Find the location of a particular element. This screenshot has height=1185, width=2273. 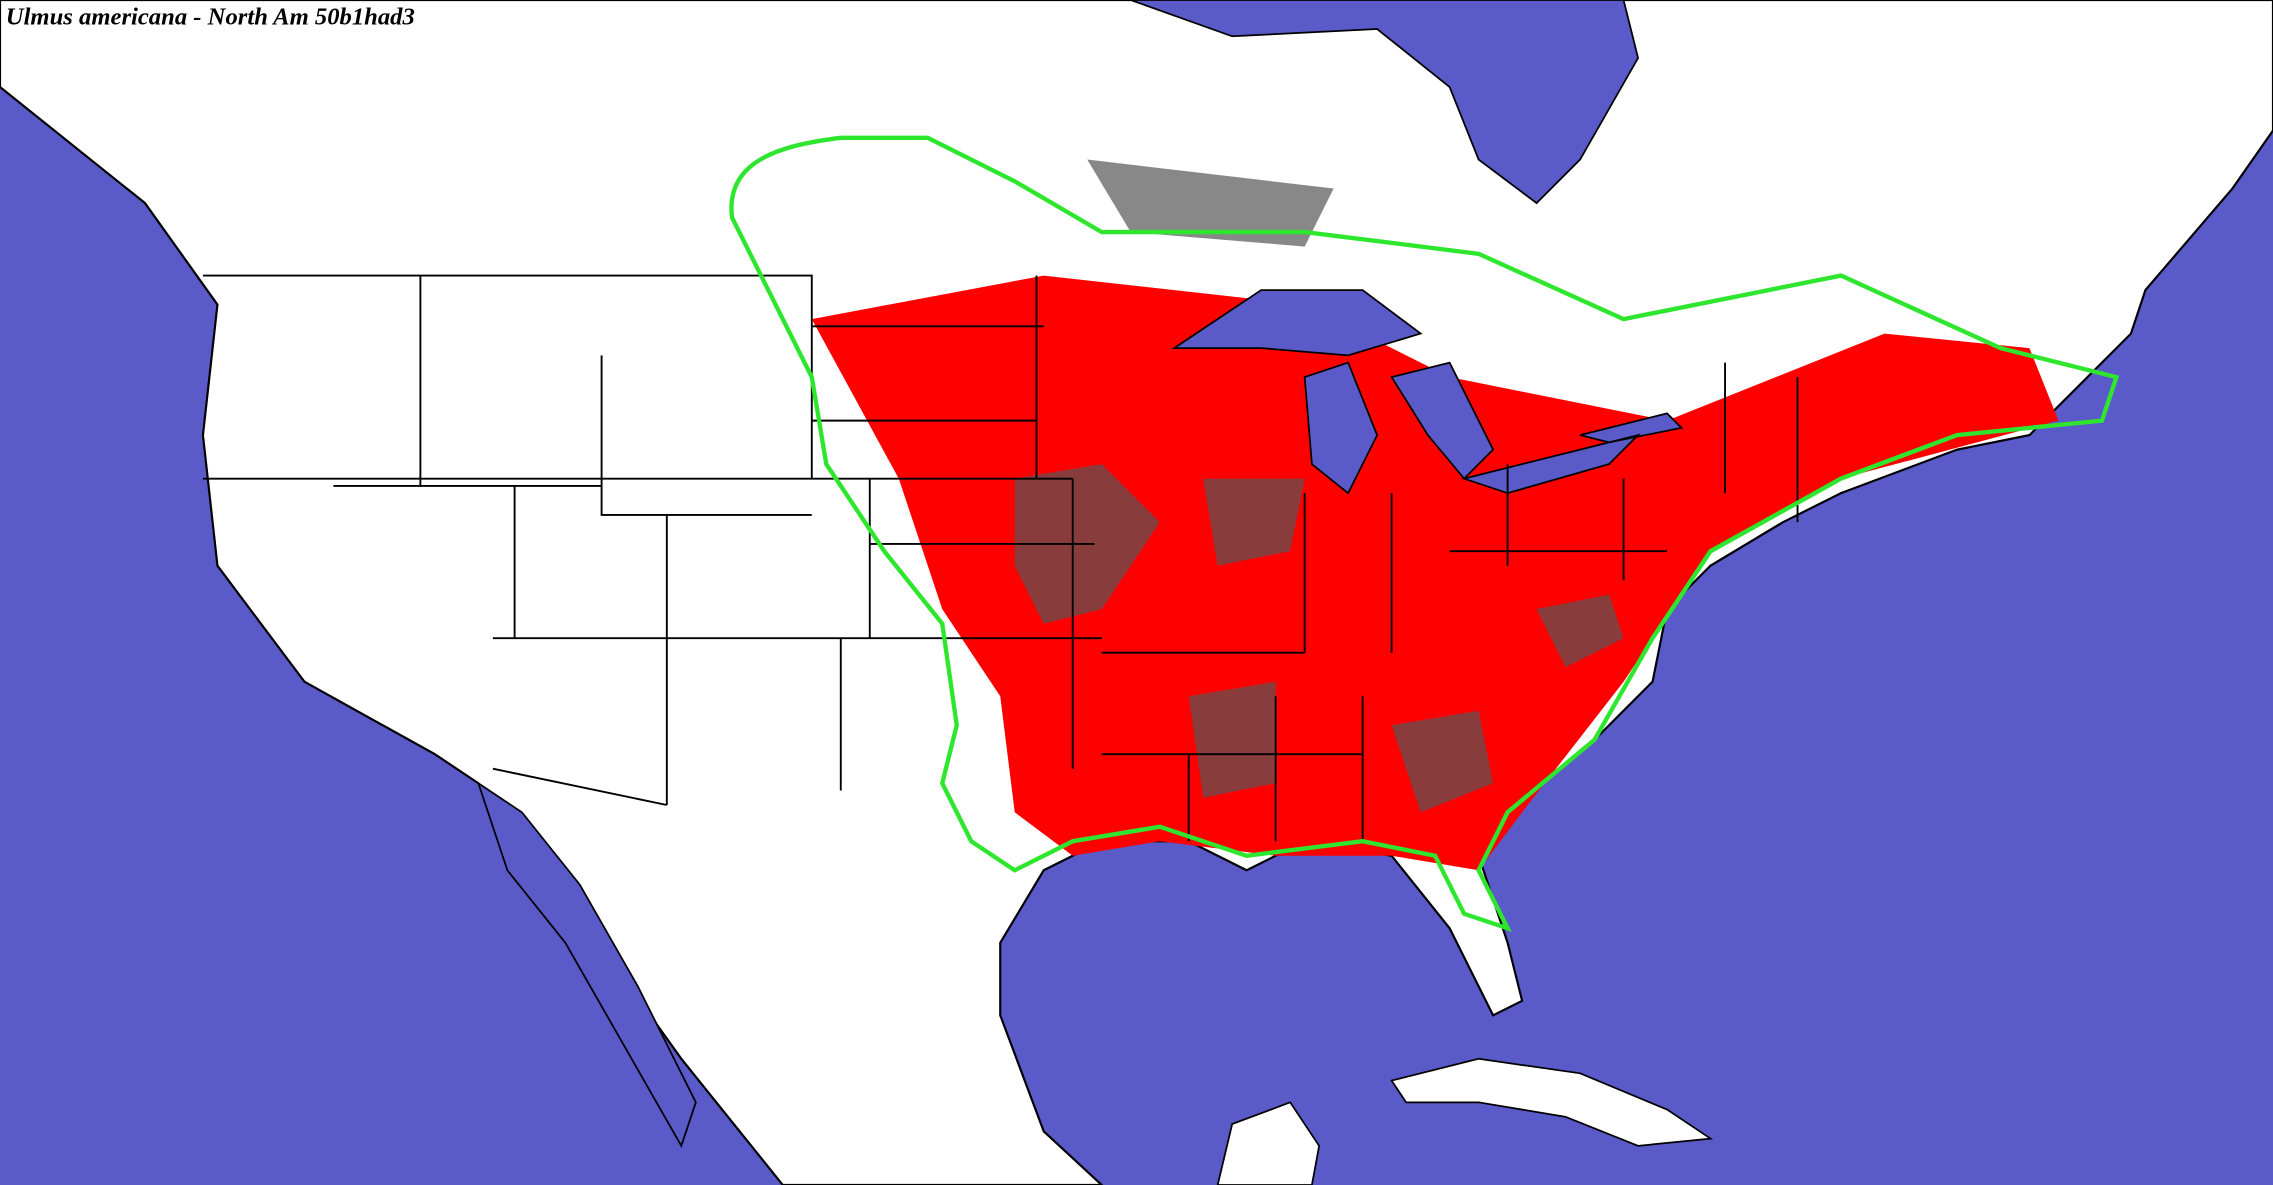

great-lakes is located at coordinates (1427, 392).